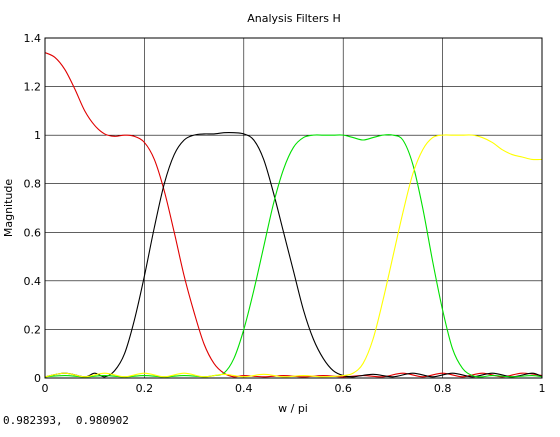 This screenshot has height=437, width=560. What do you see at coordinates (33, 184) in the screenshot?
I see `y-tick-label: 0.8` at bounding box center [33, 184].